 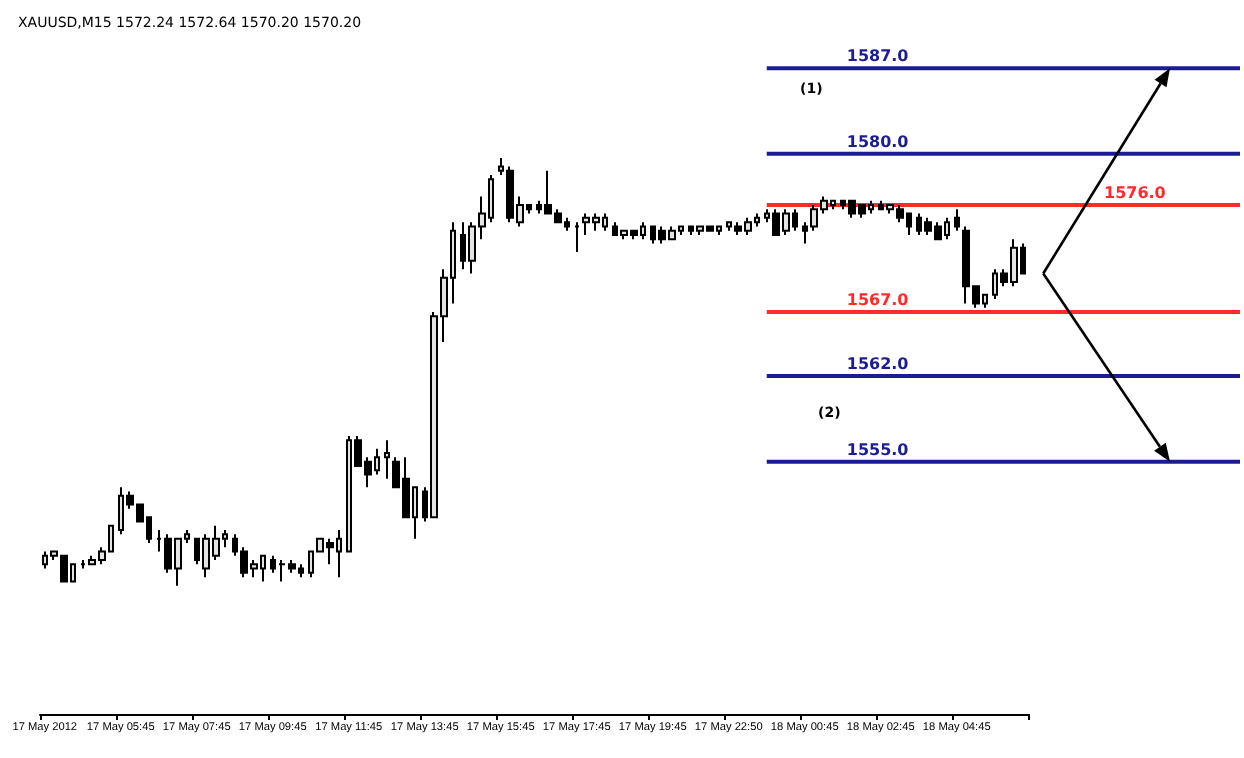 What do you see at coordinates (878, 141) in the screenshot?
I see `annotation: 1580.0` at bounding box center [878, 141].